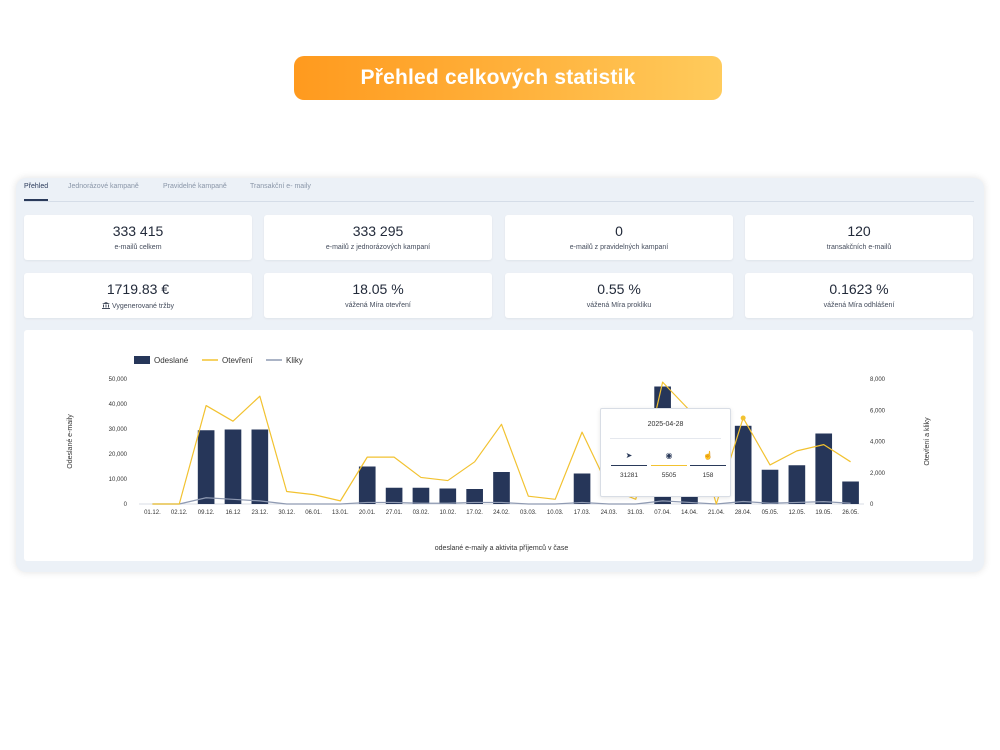 The image size is (1000, 750). I want to click on y2-tick-label: 0, so click(872, 505).